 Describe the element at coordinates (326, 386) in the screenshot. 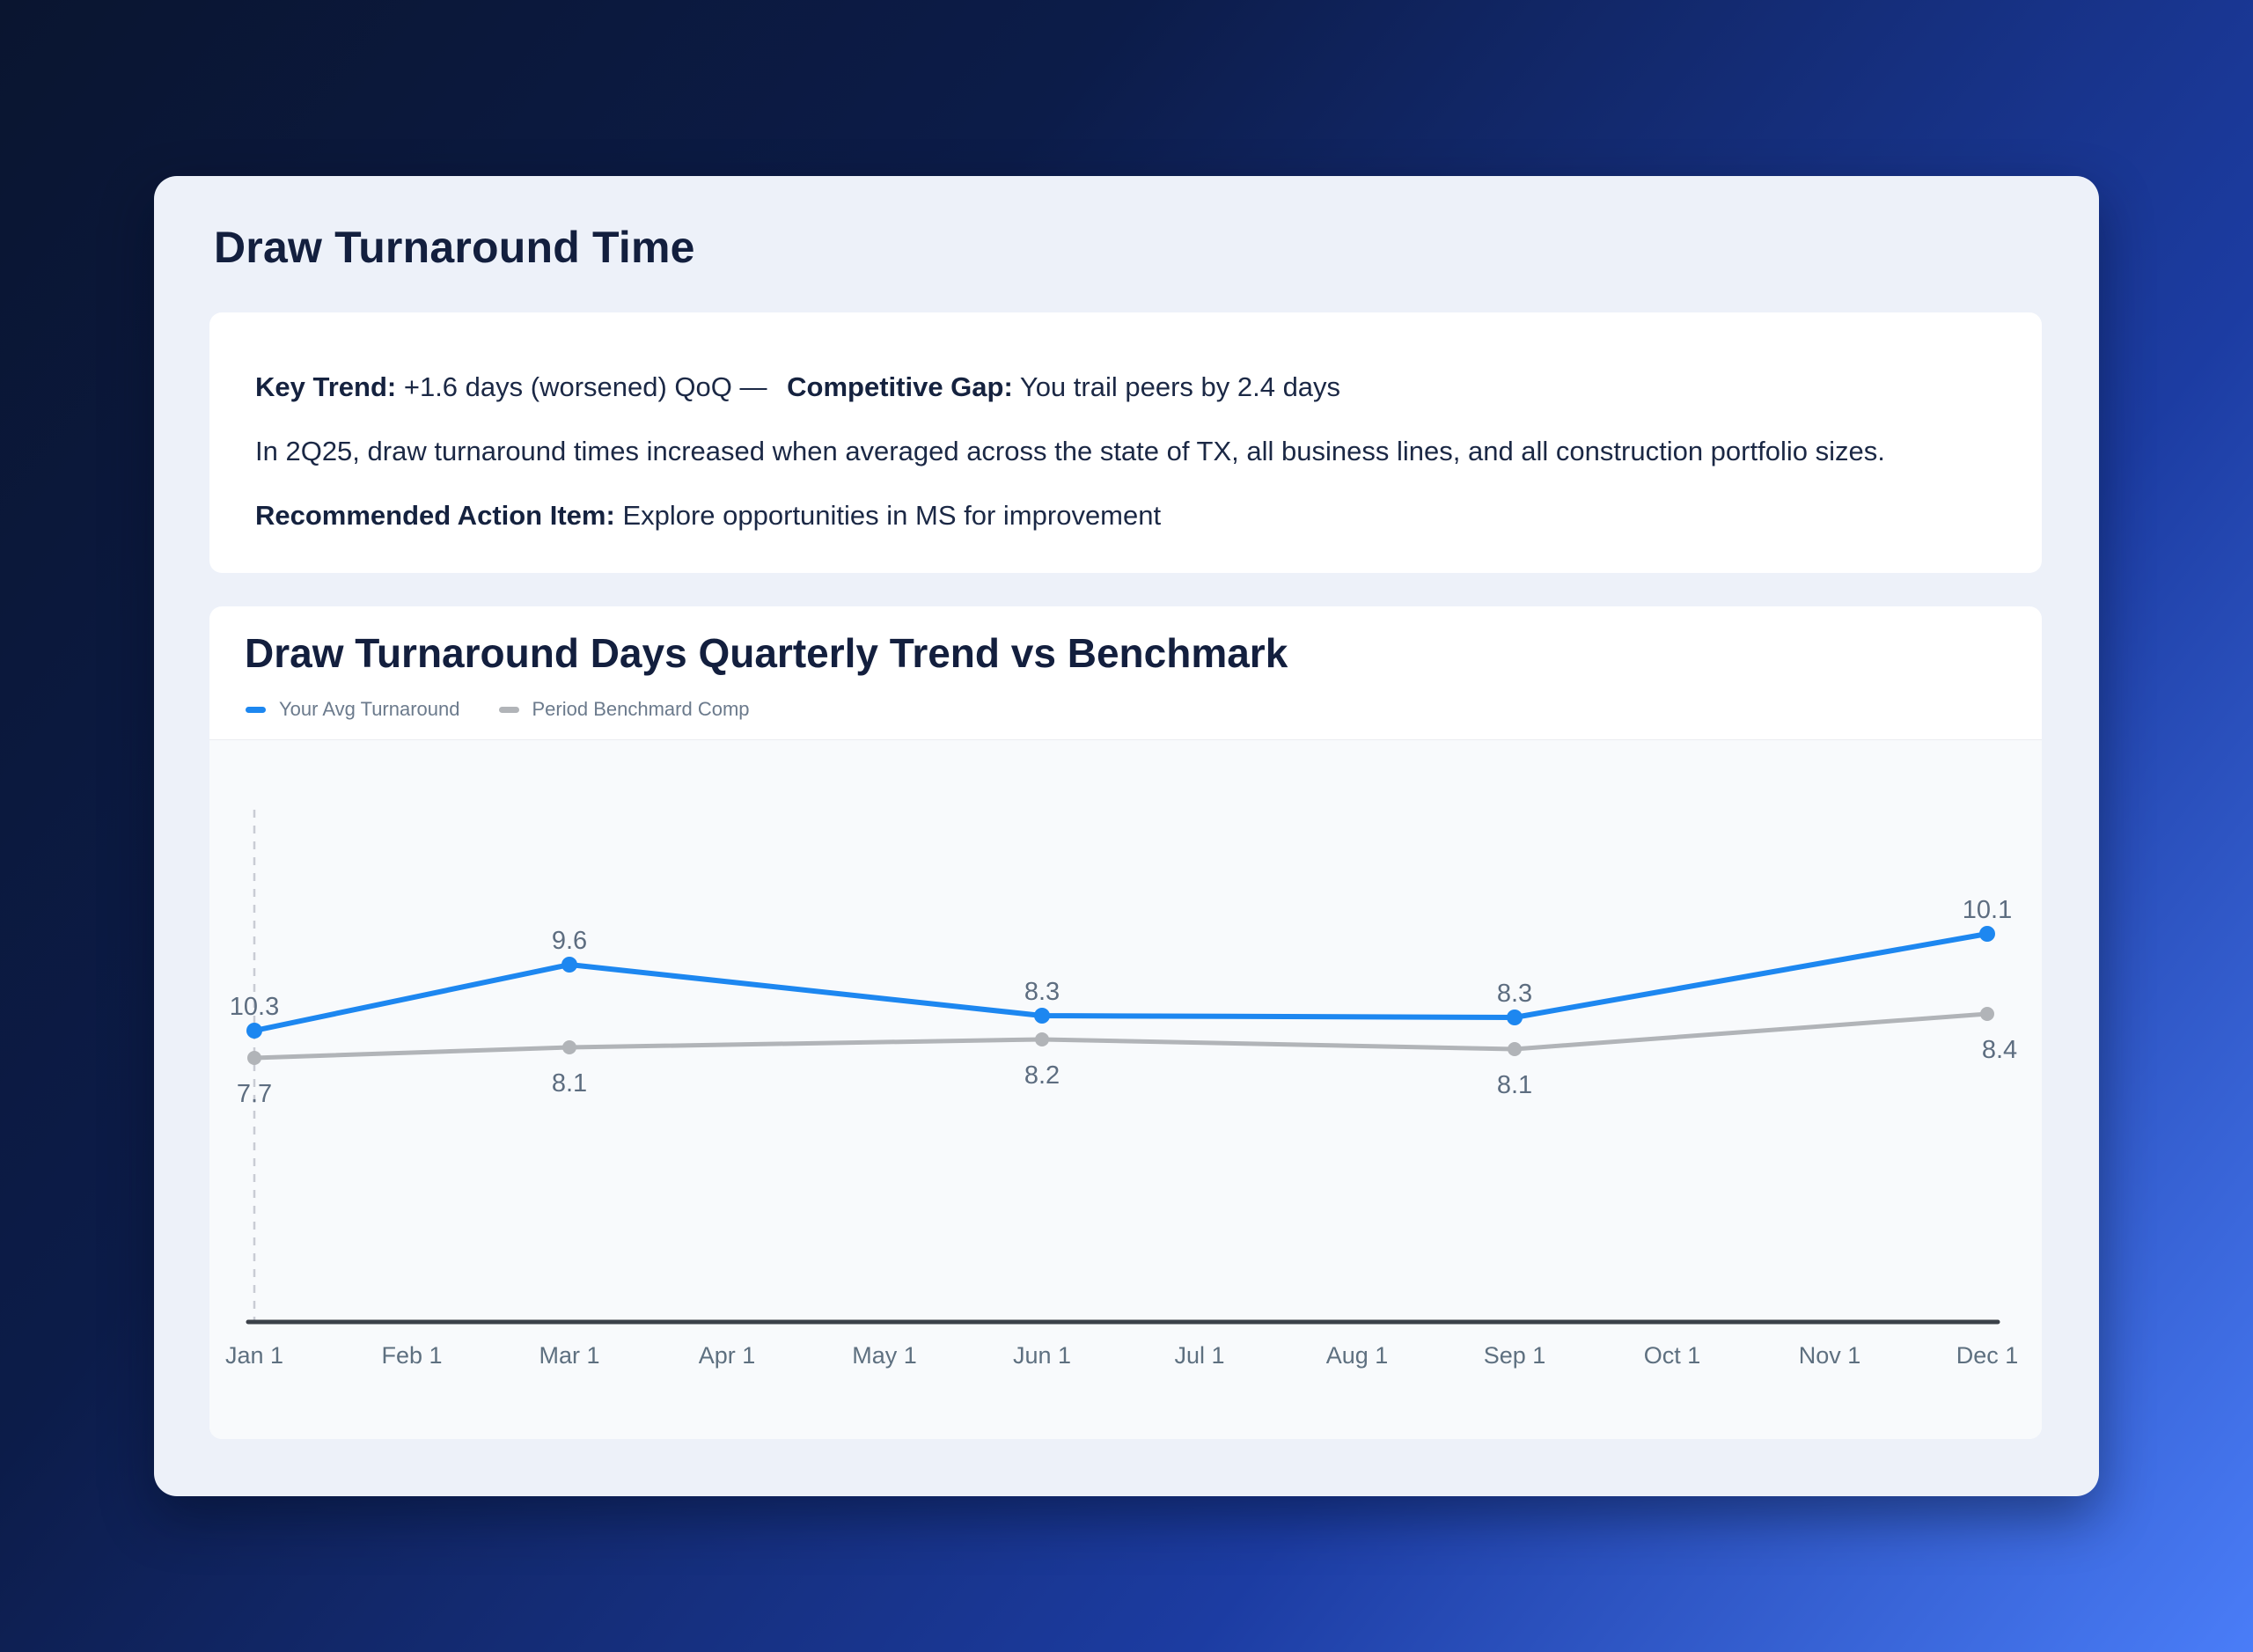

I see `key-trend-label: Key Trend:` at that location.